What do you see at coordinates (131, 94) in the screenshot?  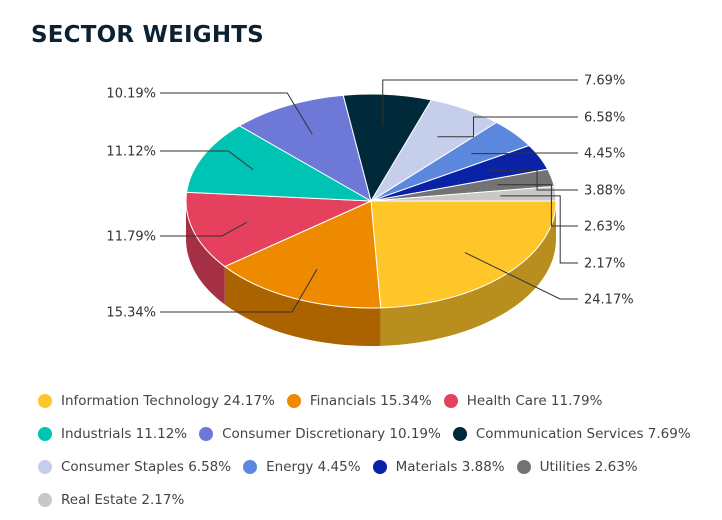 I see `data-label: 10.19%` at bounding box center [131, 94].